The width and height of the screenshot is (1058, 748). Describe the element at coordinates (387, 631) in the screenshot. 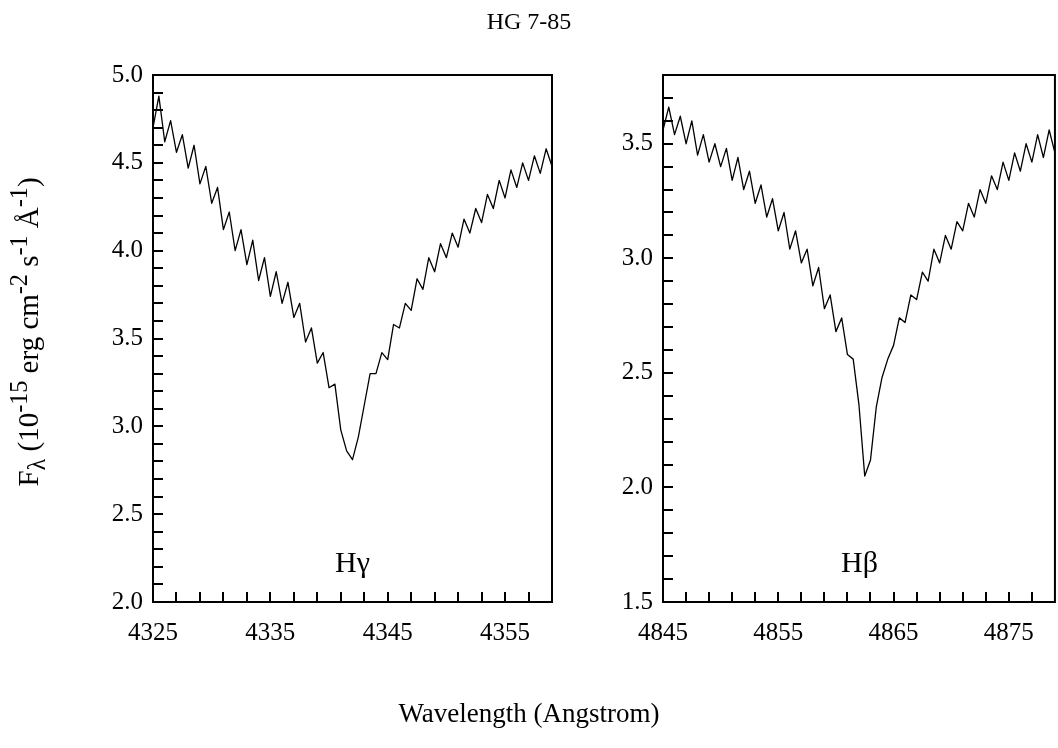

I see `x-tick-label: 4345` at that location.